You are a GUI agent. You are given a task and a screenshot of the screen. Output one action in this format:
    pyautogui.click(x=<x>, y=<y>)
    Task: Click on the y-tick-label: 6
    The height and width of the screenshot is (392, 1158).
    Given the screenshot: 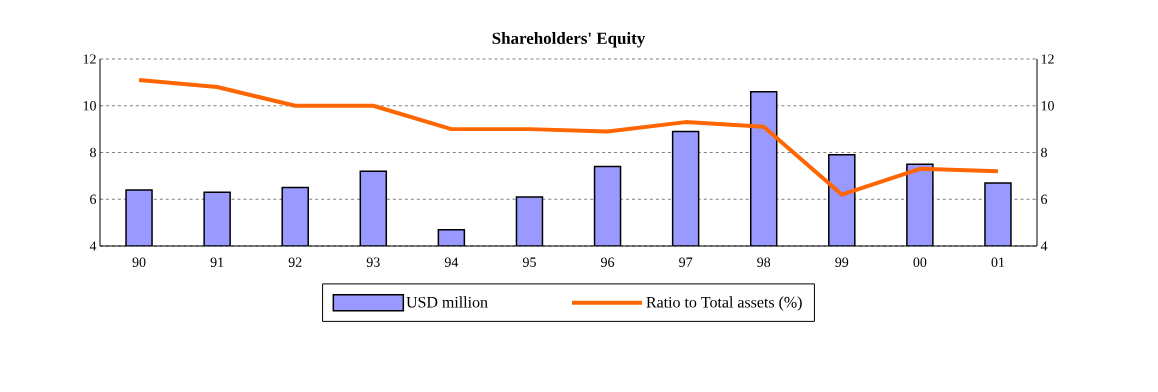 What is the action you would take?
    pyautogui.click(x=93, y=199)
    